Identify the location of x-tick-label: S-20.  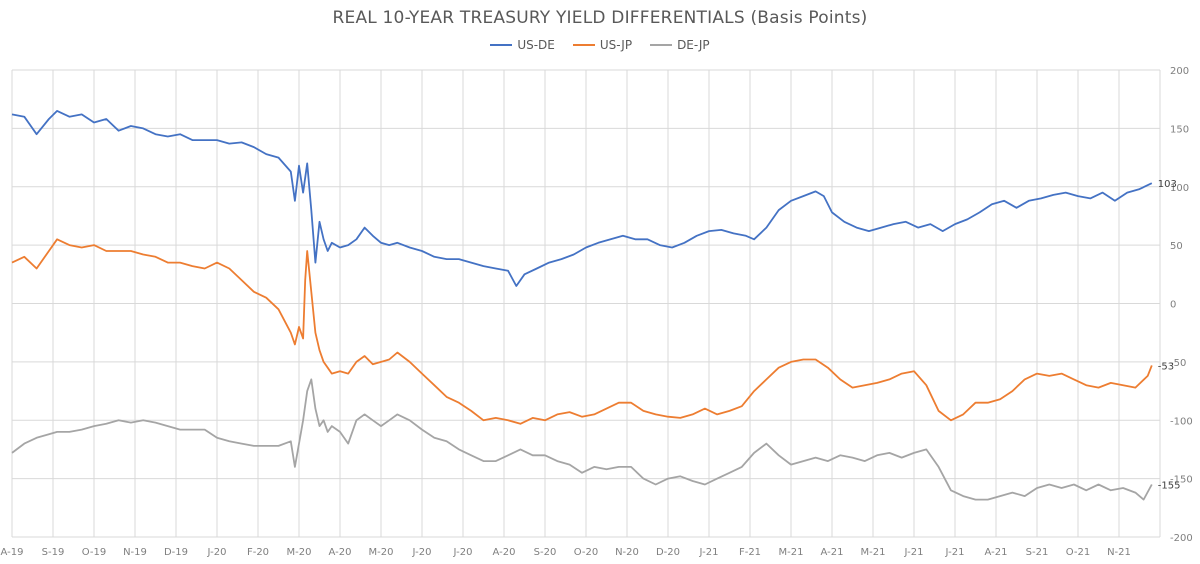
(545, 552).